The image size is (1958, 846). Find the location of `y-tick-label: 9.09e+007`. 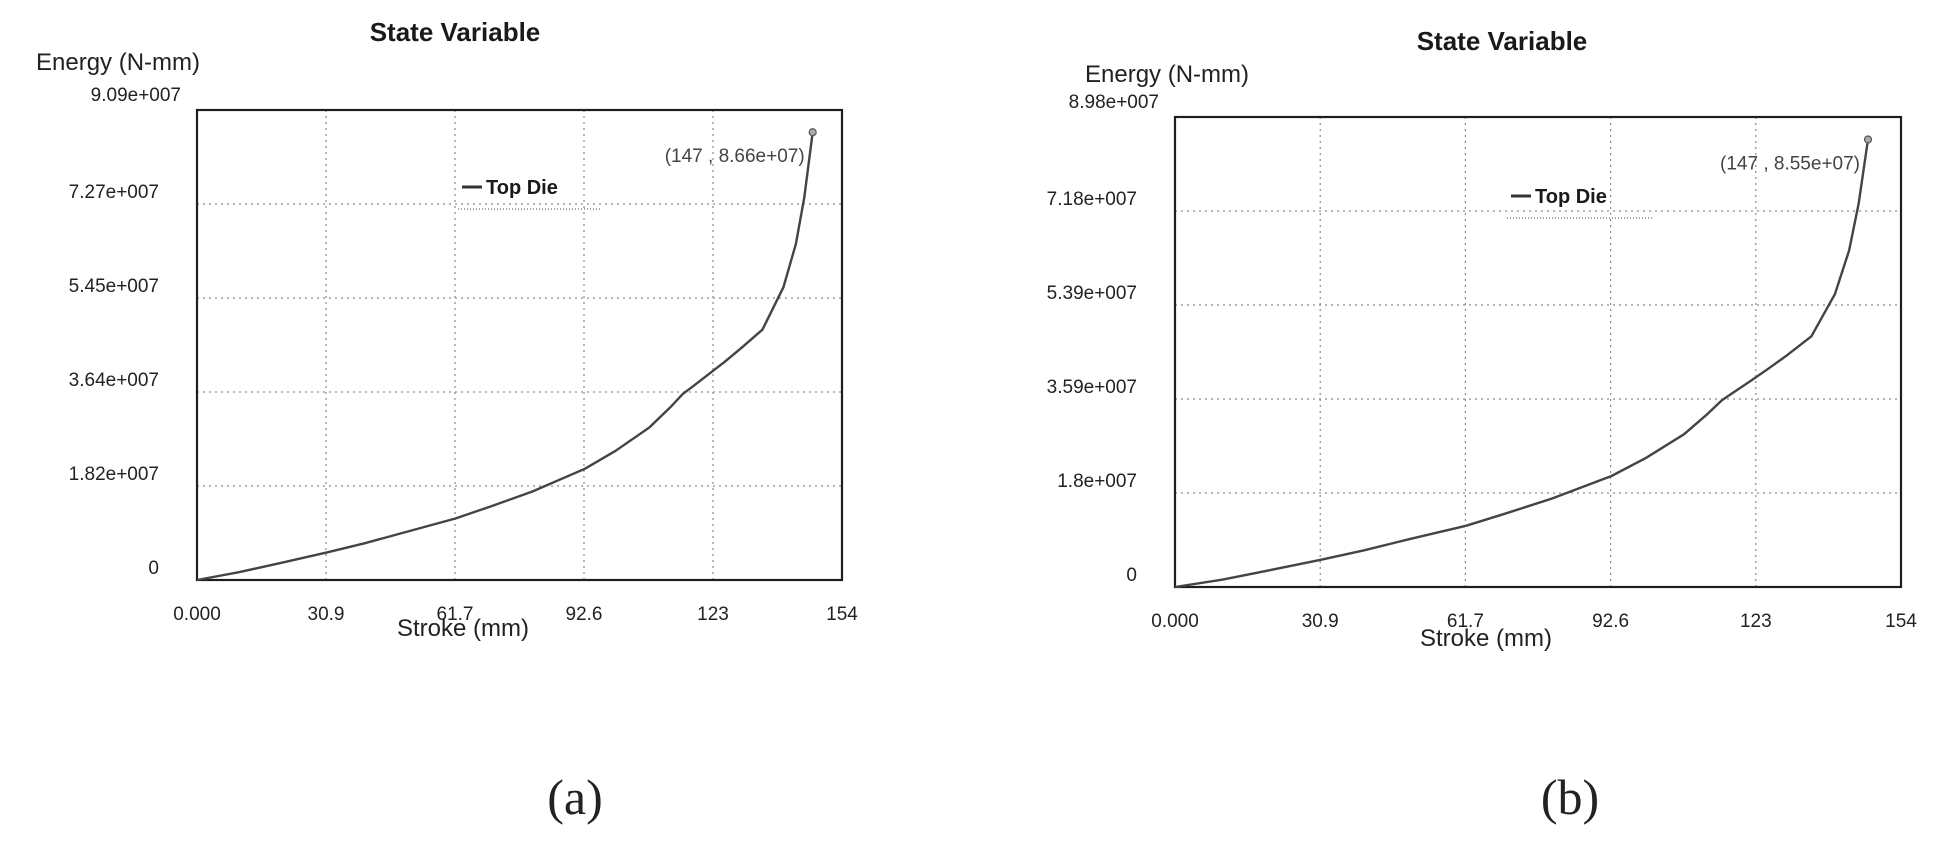

y-tick-label: 9.09e+007 is located at coordinates (136, 95).